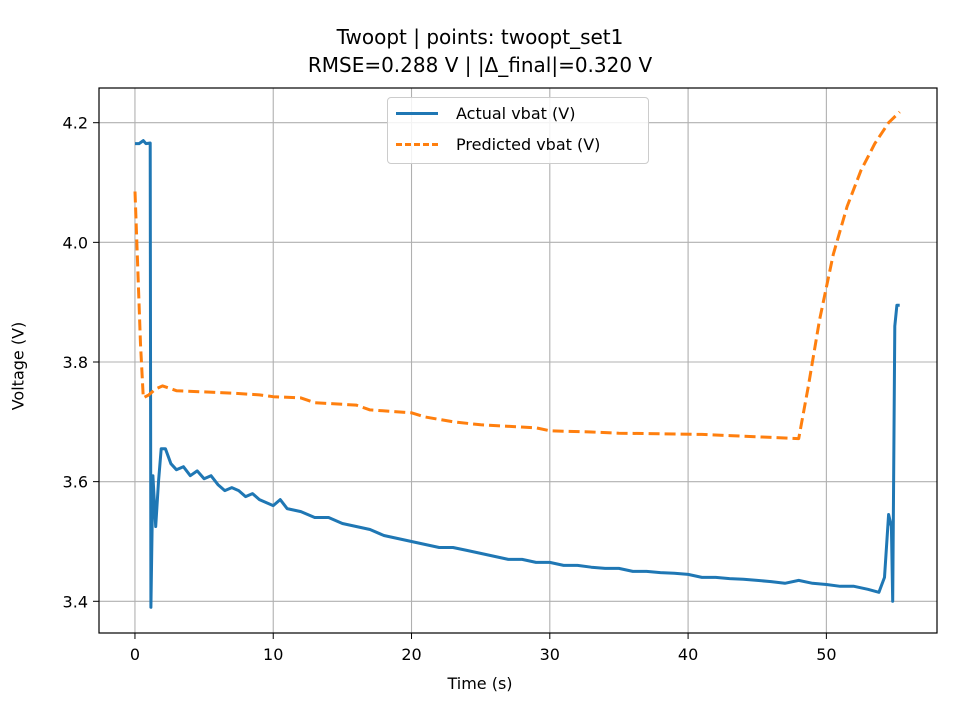  I want to click on y-tick-label: 3.6, so click(75, 482).